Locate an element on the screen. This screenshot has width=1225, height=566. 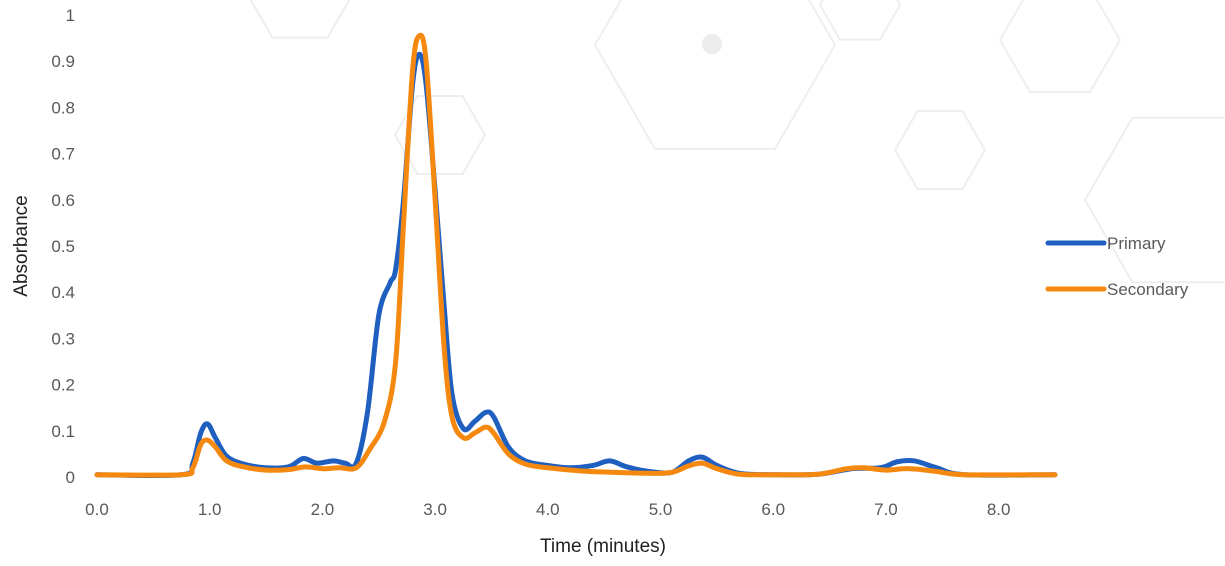
legend-label-primary: Primary is located at coordinates (1136, 243).